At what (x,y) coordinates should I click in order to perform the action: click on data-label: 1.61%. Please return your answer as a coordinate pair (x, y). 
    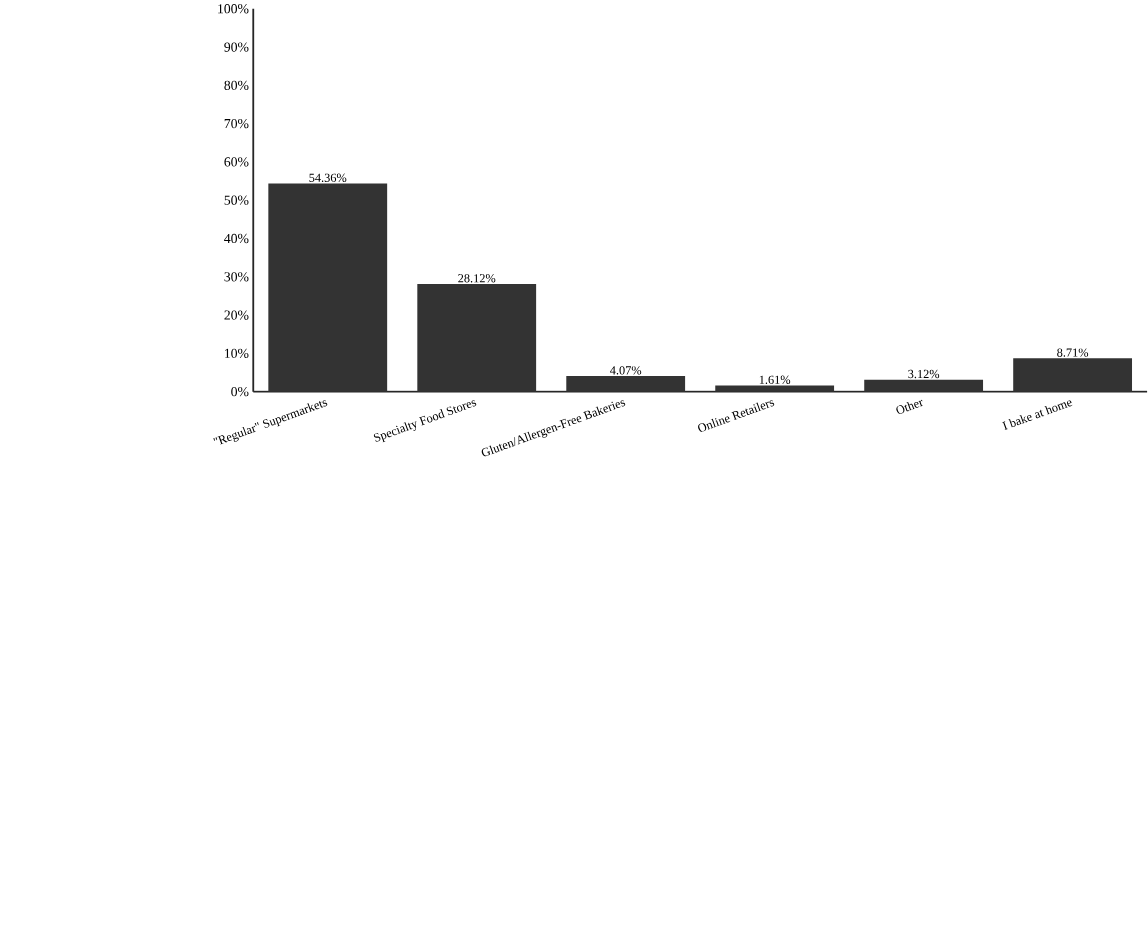
    Looking at the image, I should click on (775, 380).